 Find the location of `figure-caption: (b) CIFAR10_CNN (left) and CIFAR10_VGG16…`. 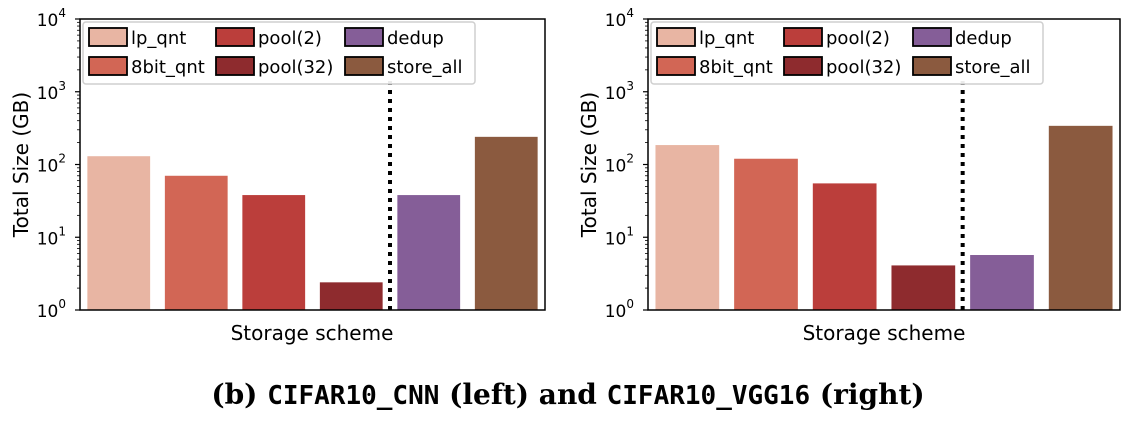

figure-caption: (b) CIFAR10_CNN (left) and CIFAR10_VGG16… is located at coordinates (568, 394).